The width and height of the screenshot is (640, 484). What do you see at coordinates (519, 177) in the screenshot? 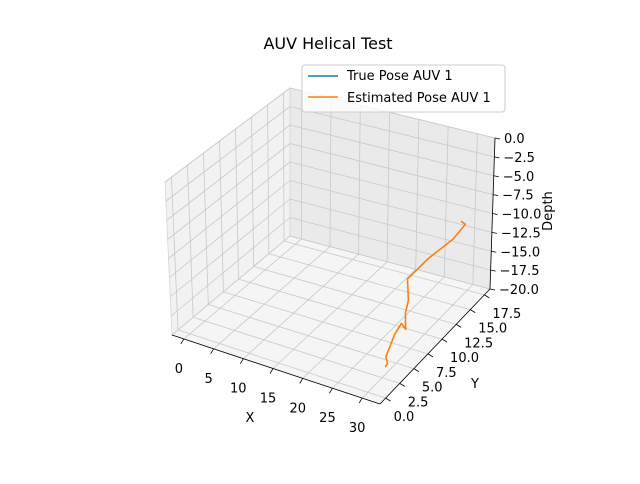
I see `z-tick-label: −5.0` at bounding box center [519, 177].